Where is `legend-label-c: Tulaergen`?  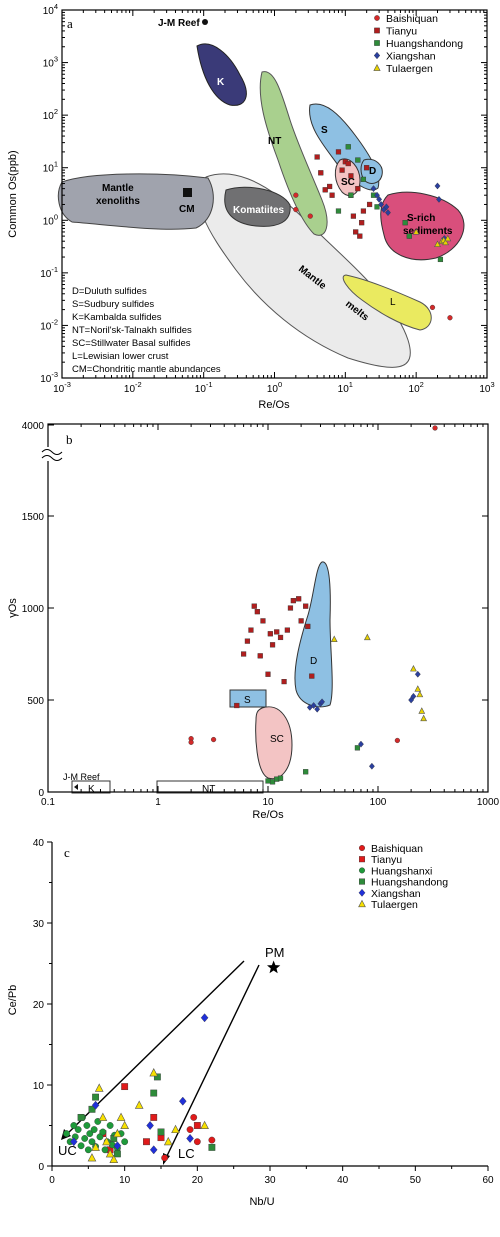
legend-label-c: Tulaergen is located at coordinates (394, 905).